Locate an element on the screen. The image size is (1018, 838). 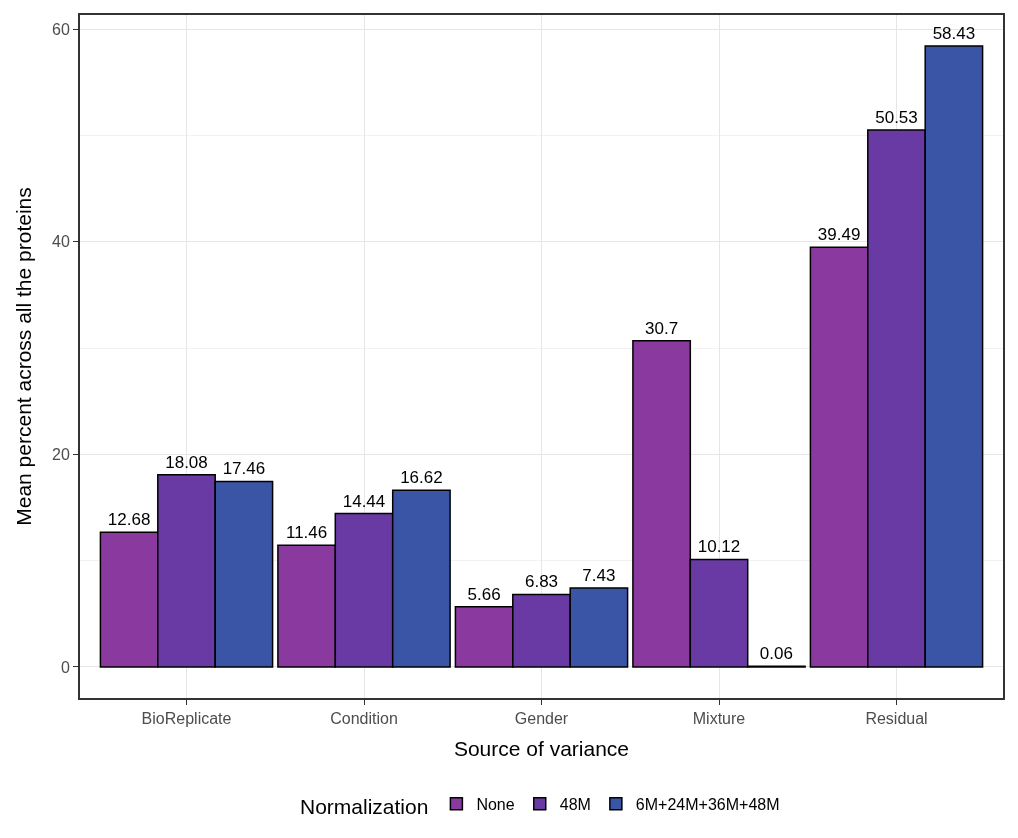
x-tick-label: Condition is located at coordinates (364, 719).